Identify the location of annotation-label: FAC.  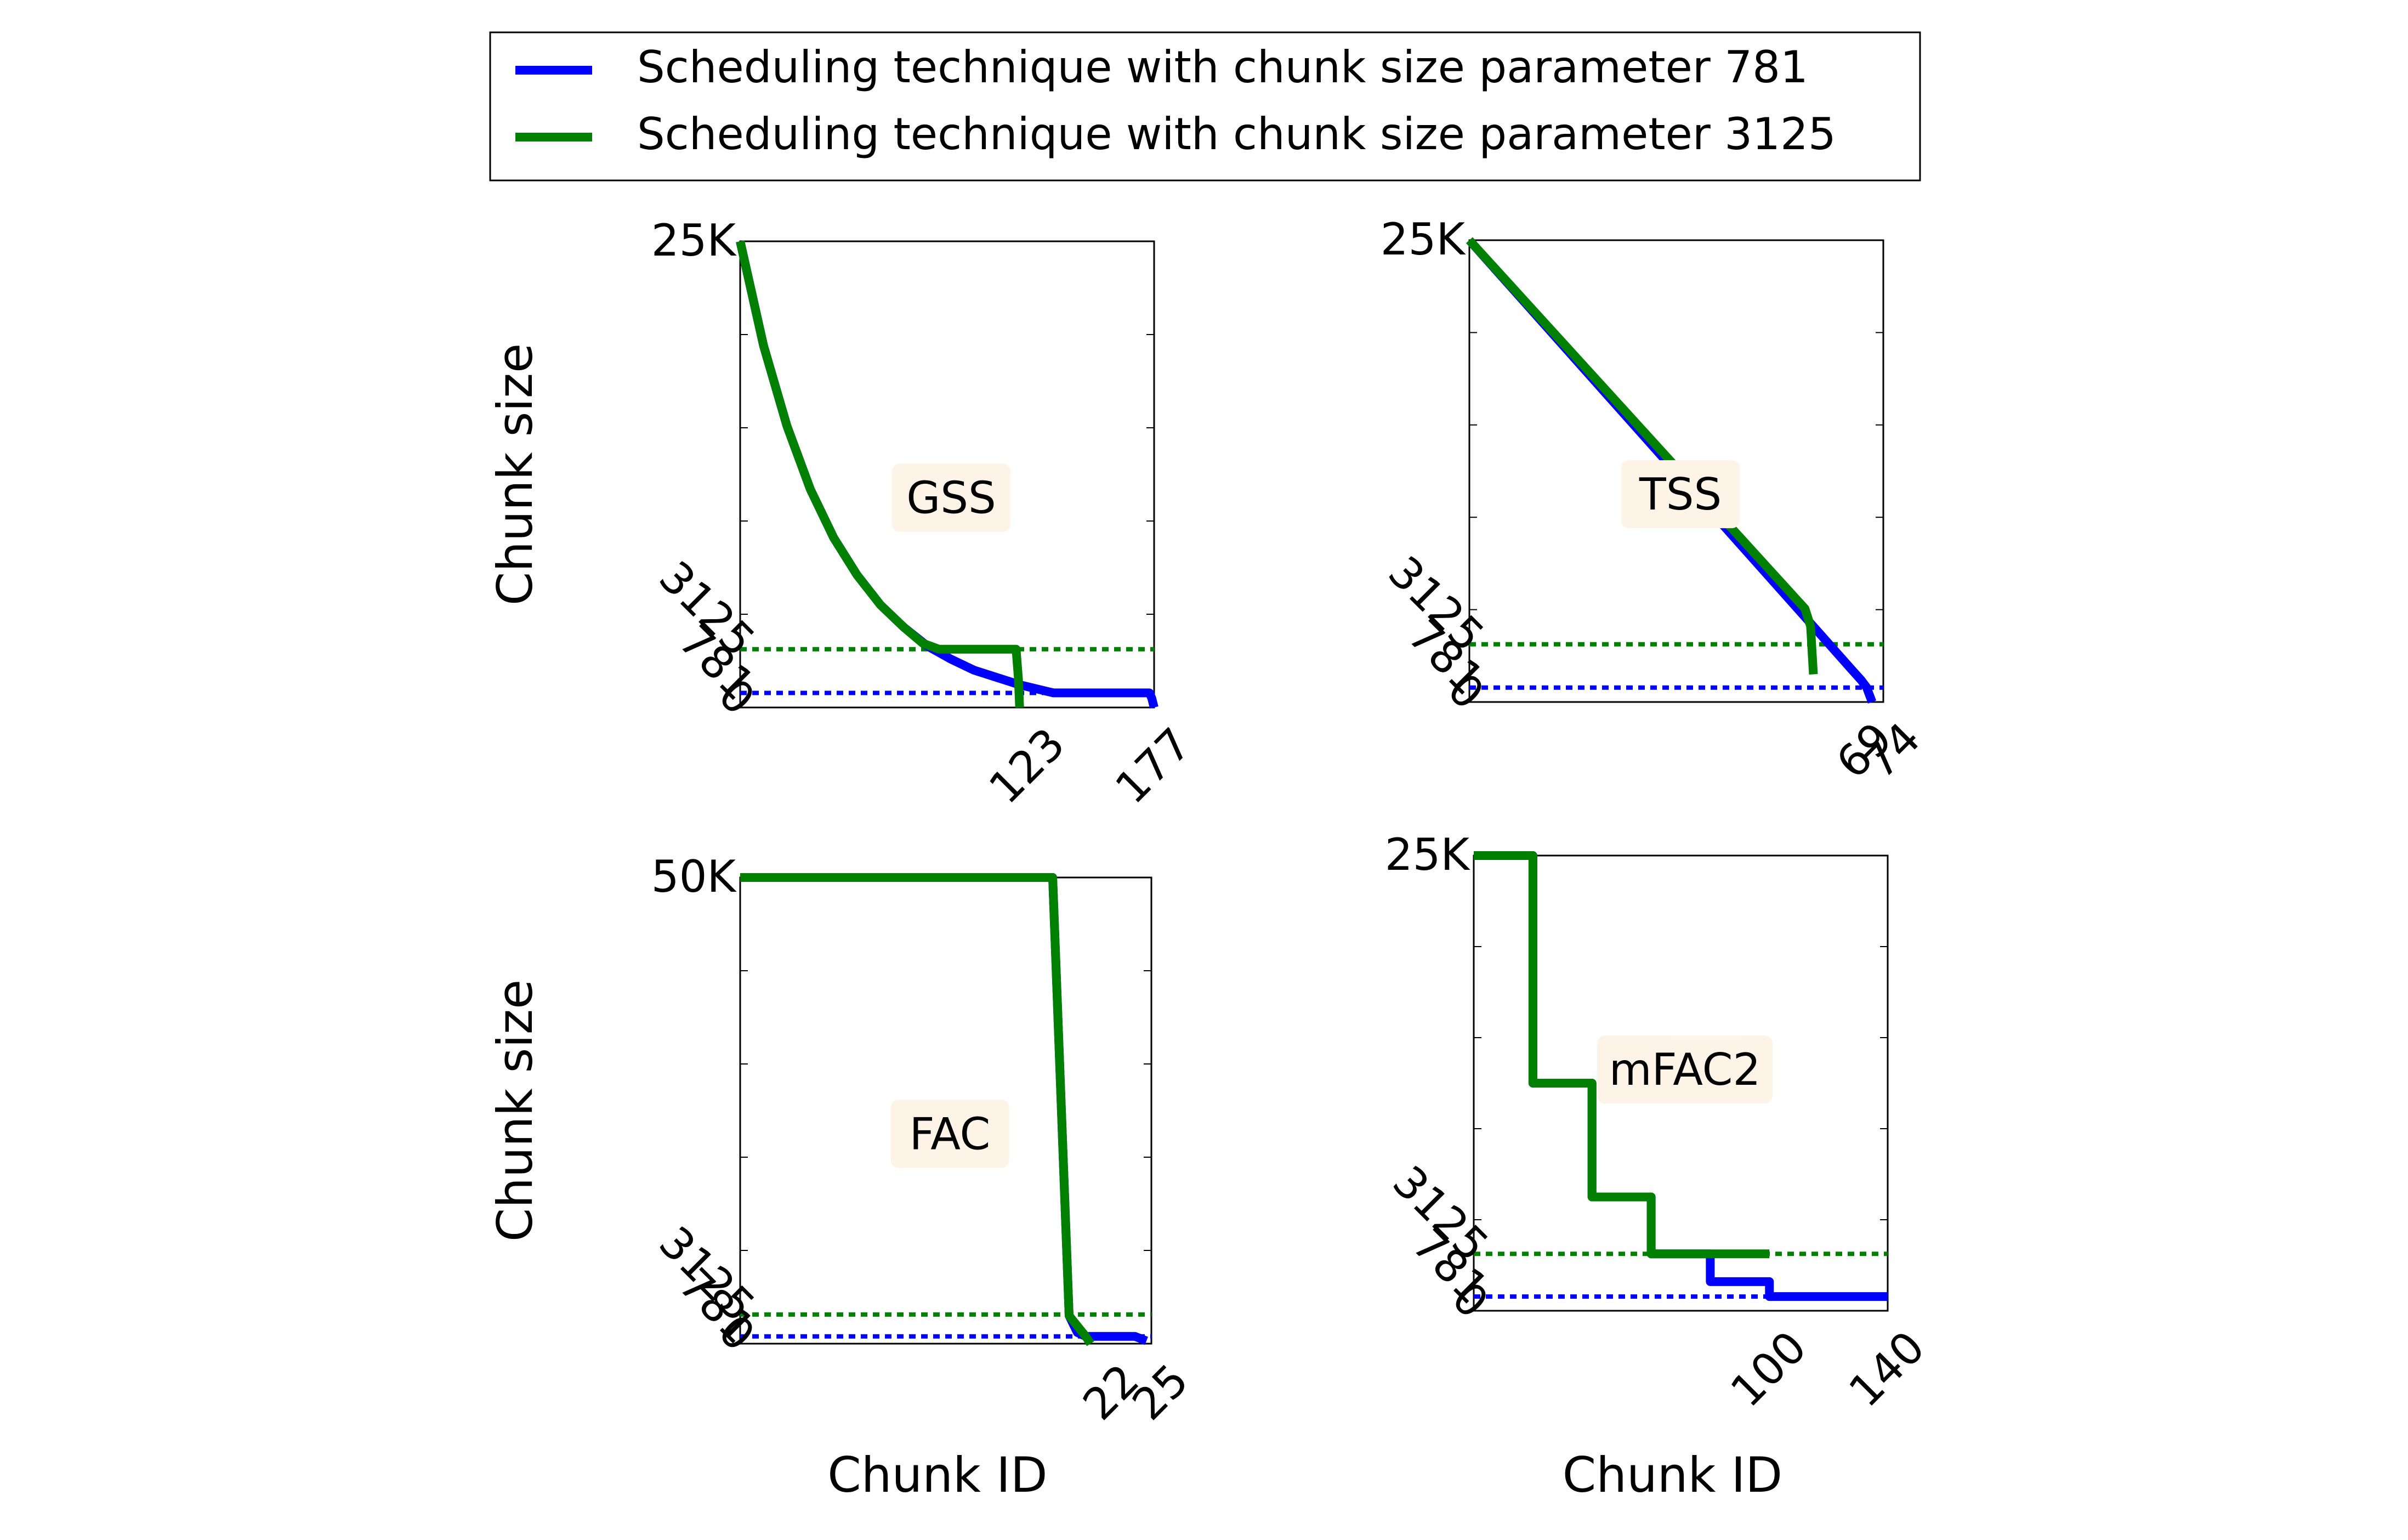
(950, 1134).